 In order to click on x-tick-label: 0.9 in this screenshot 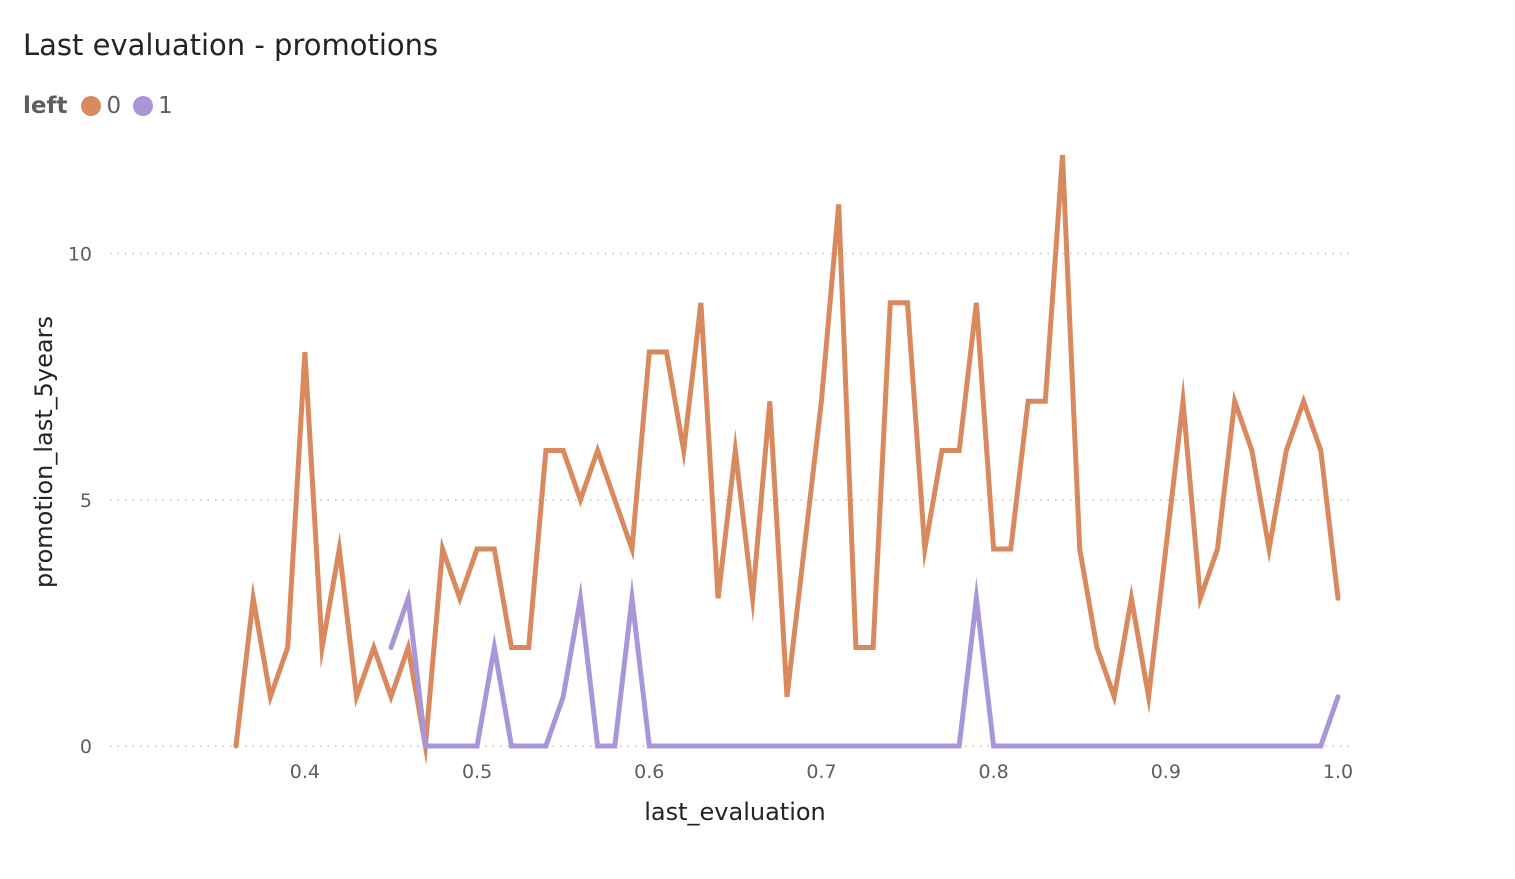, I will do `click(1166, 772)`.